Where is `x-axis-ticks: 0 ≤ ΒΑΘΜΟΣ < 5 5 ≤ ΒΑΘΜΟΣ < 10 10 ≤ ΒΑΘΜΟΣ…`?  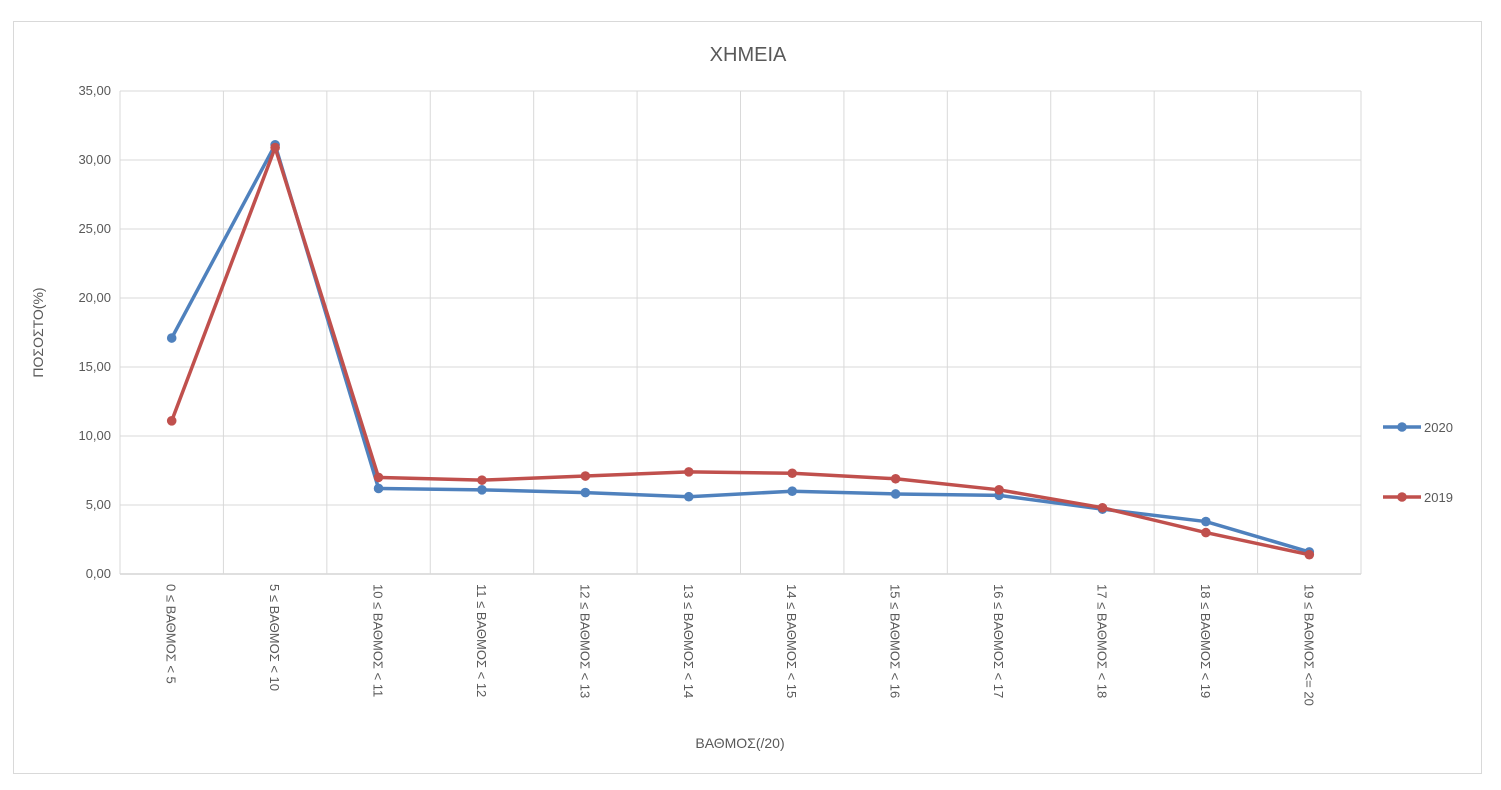
x-axis-ticks: 0 ≤ ΒΑΘΜΟΣ < 5 5 ≤ ΒΑΘΜΟΣ < 10 10 ≤ ΒΑΘΜΟΣ… is located at coordinates (740, 645).